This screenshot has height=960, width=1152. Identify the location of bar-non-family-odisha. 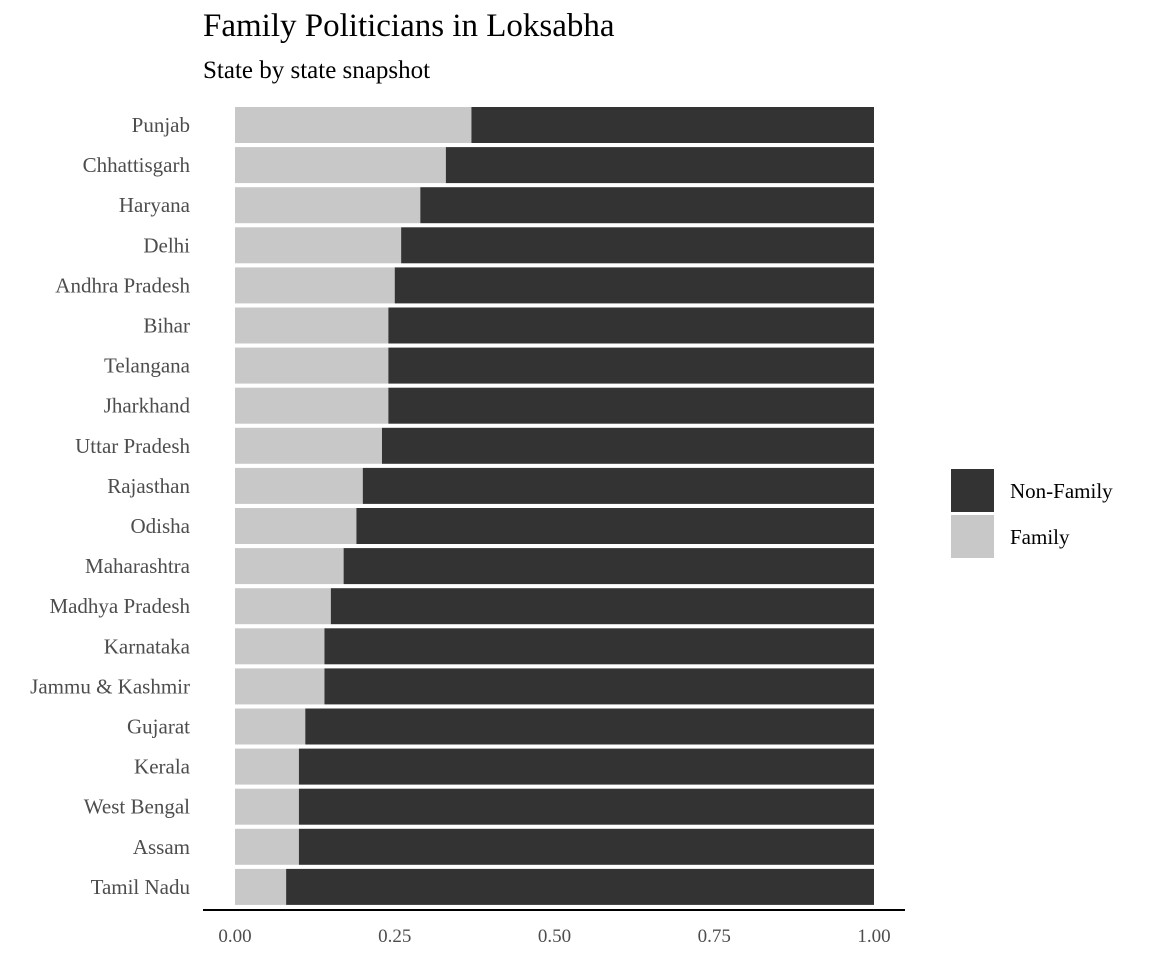
(615, 526).